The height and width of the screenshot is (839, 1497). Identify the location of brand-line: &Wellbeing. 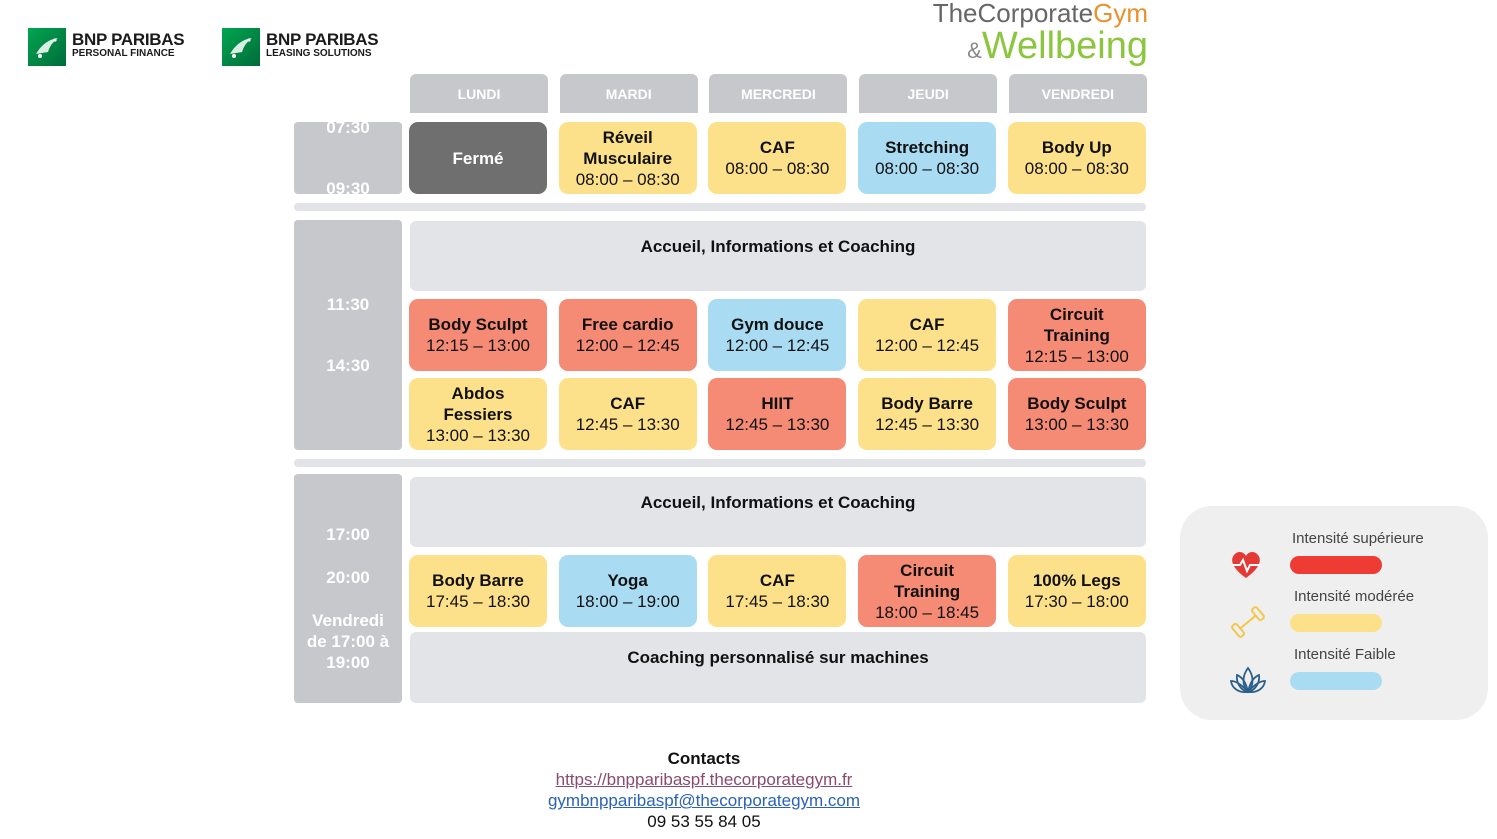
(1040, 48).